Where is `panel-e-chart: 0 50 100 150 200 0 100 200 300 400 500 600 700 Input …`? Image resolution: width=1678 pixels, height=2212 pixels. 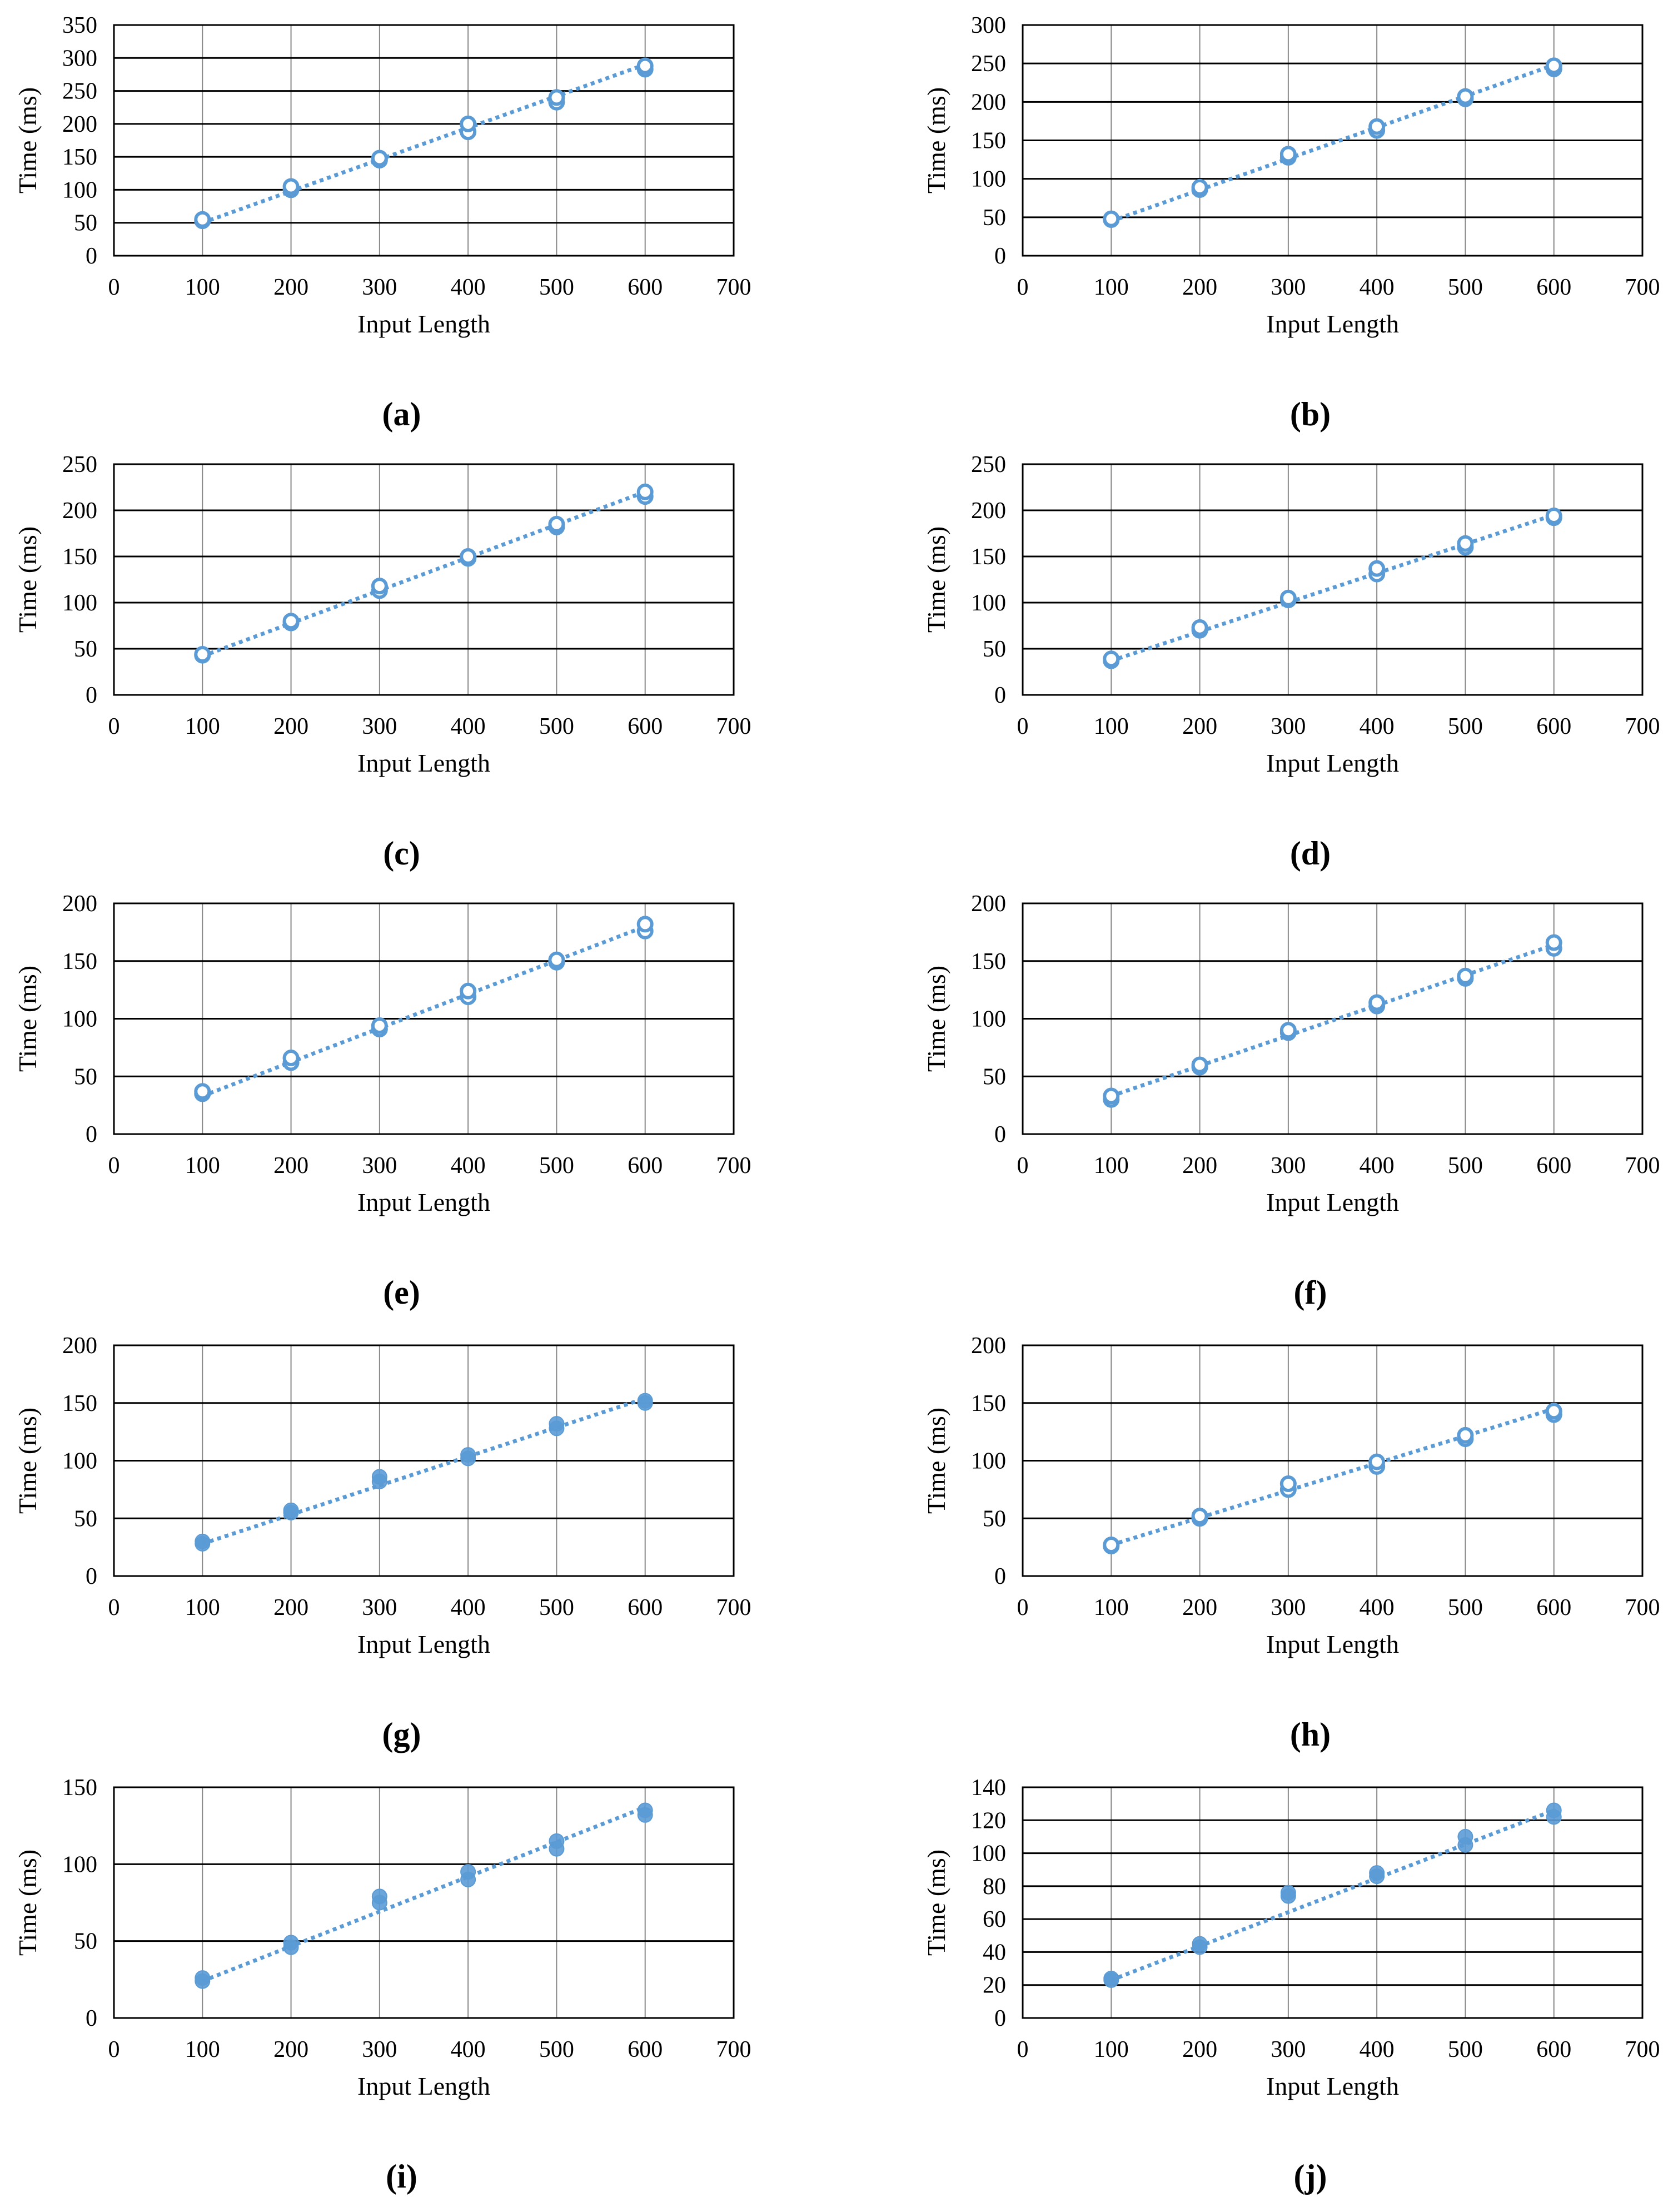
panel-e-chart: 0 50 100 150 200 0 100 200 300 400 500 600 700 Input … is located at coordinates (382, 1101).